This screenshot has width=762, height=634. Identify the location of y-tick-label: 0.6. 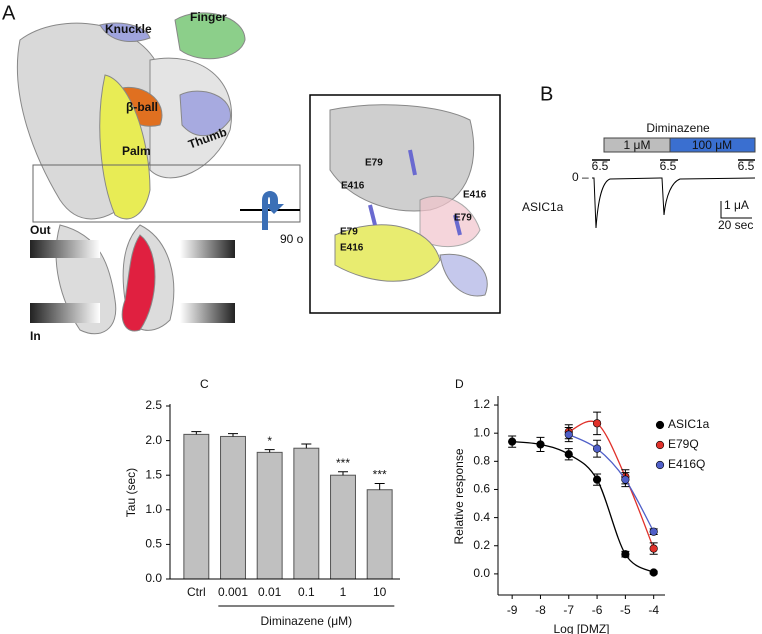
(481, 489).